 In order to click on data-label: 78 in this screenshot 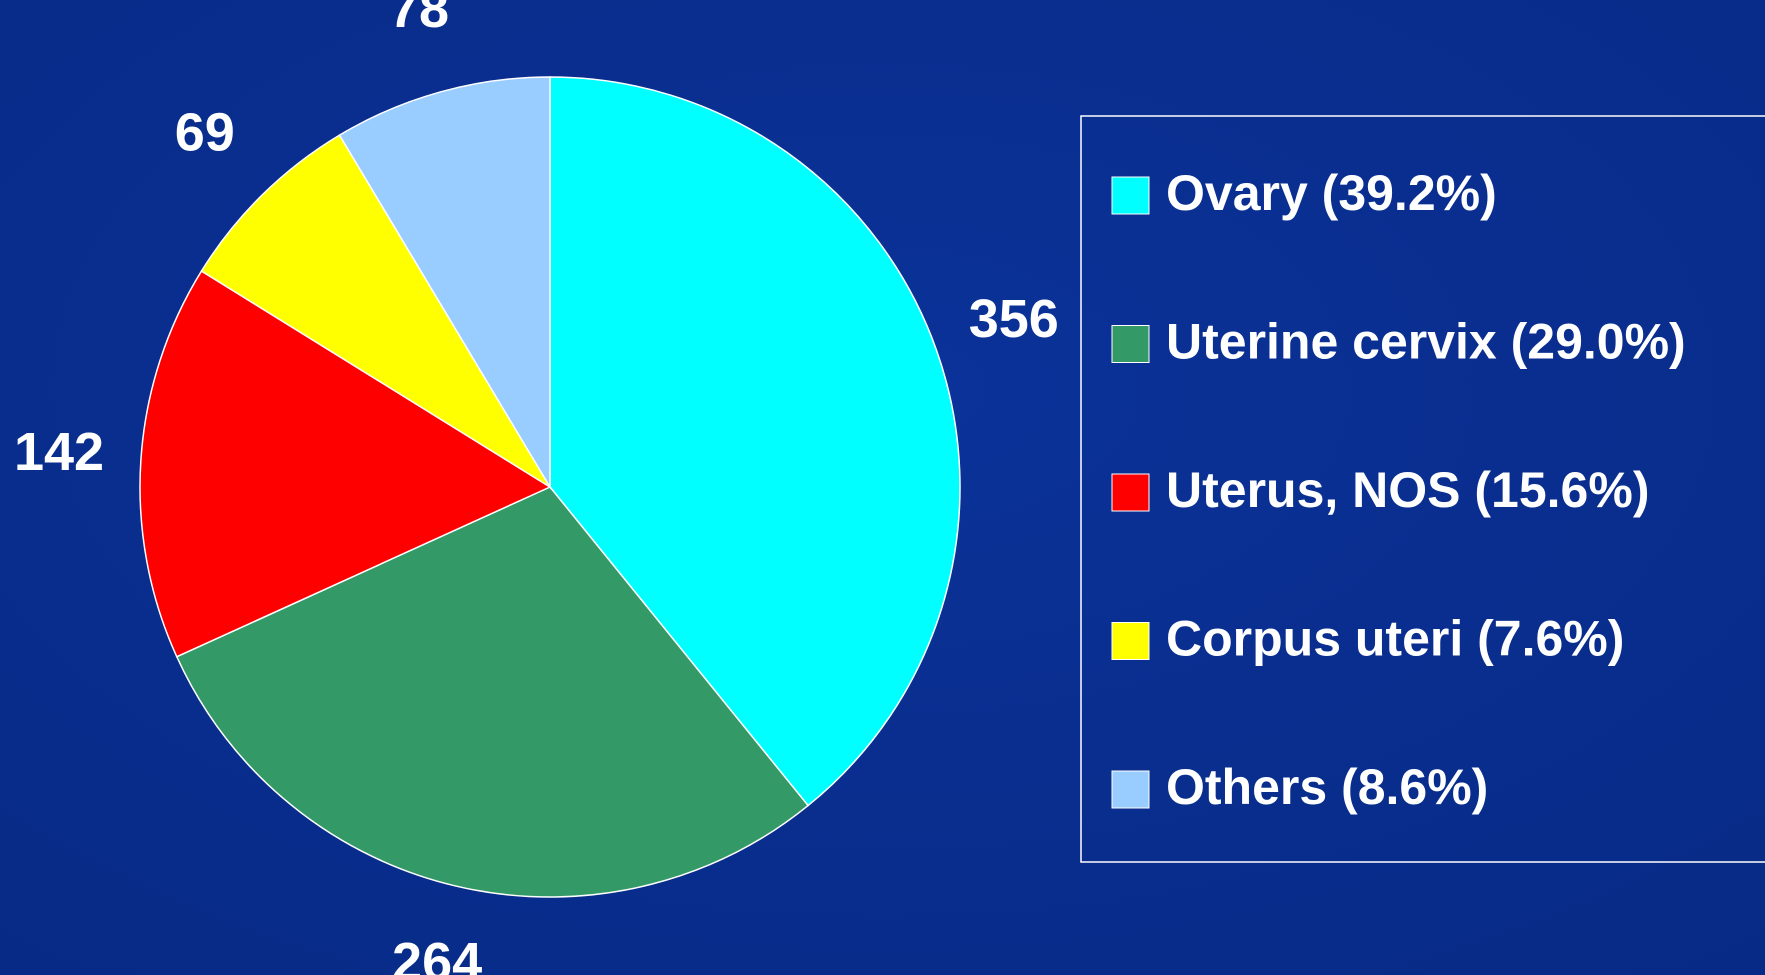, I will do `click(419, 19)`.